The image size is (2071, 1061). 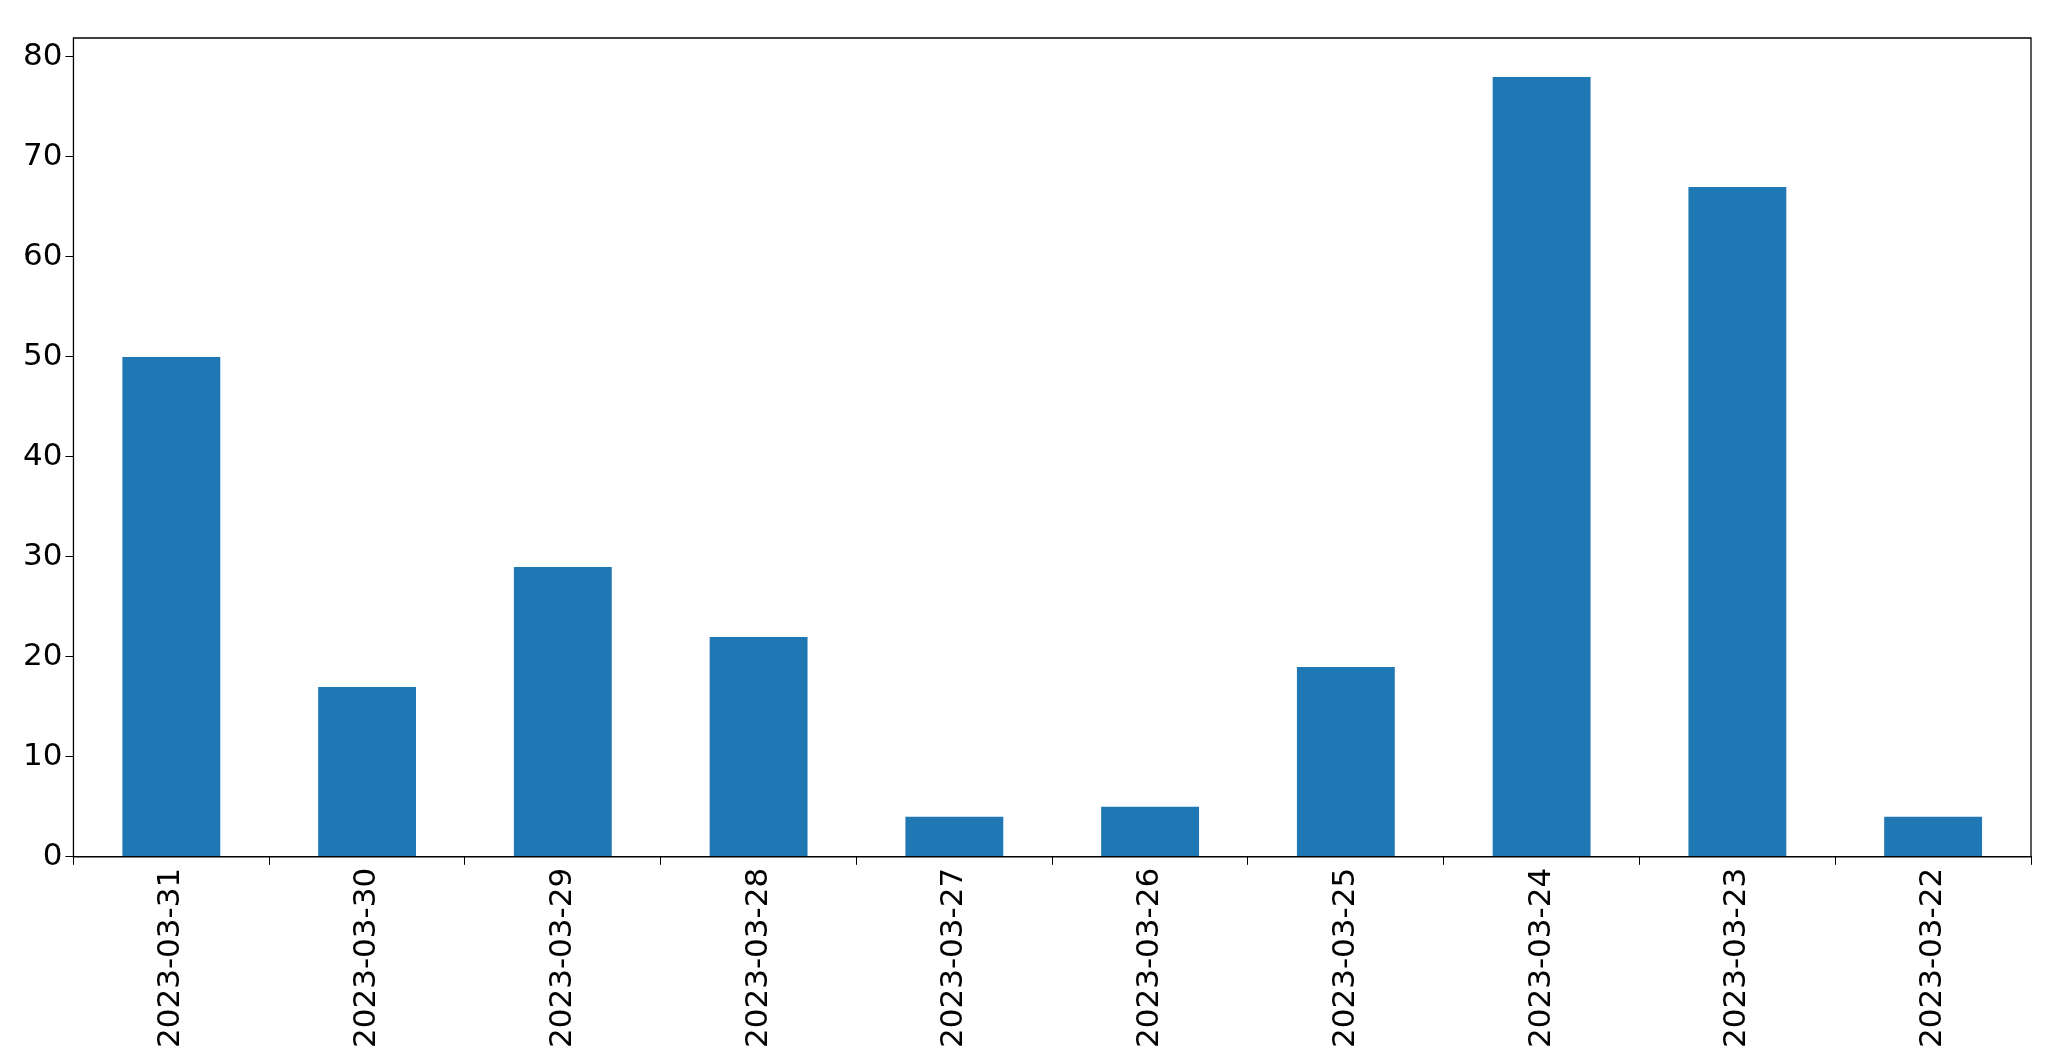 What do you see at coordinates (1930, 958) in the screenshot?
I see `x-tick-label: 2023-03-22` at bounding box center [1930, 958].